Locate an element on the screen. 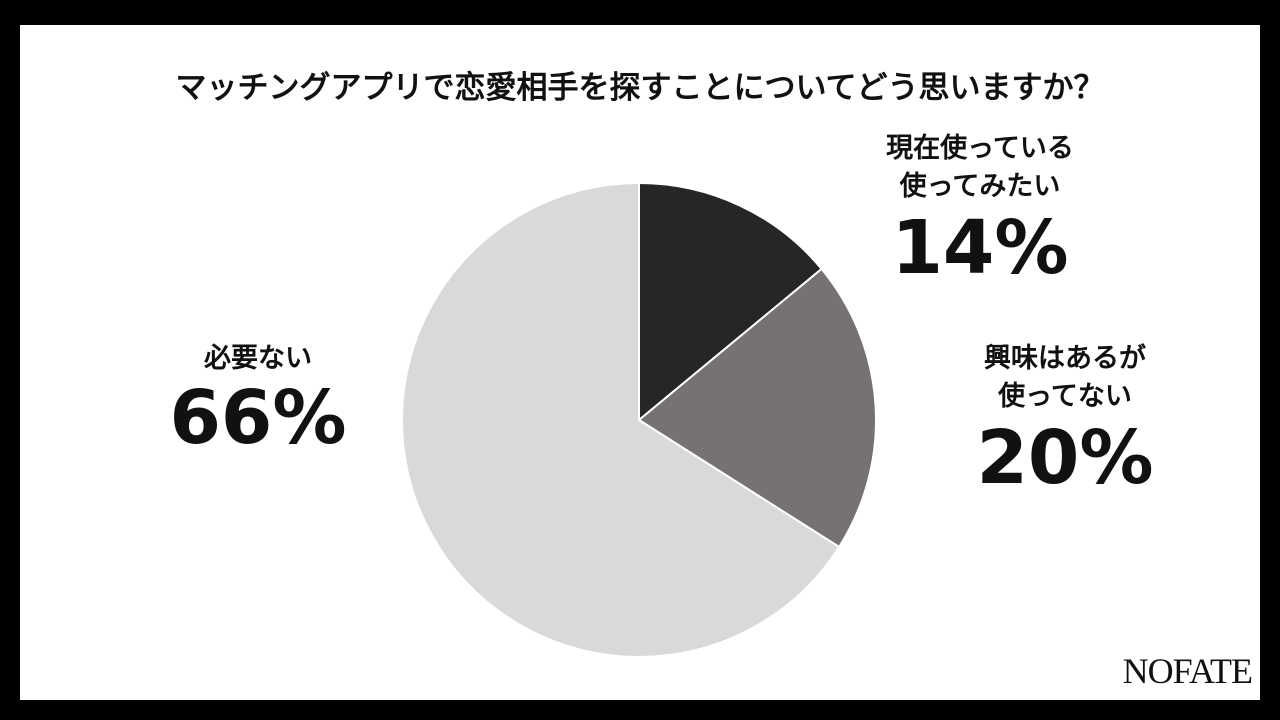 This screenshot has height=720, width=1280. logo: NOFATE is located at coordinates (1187, 671).